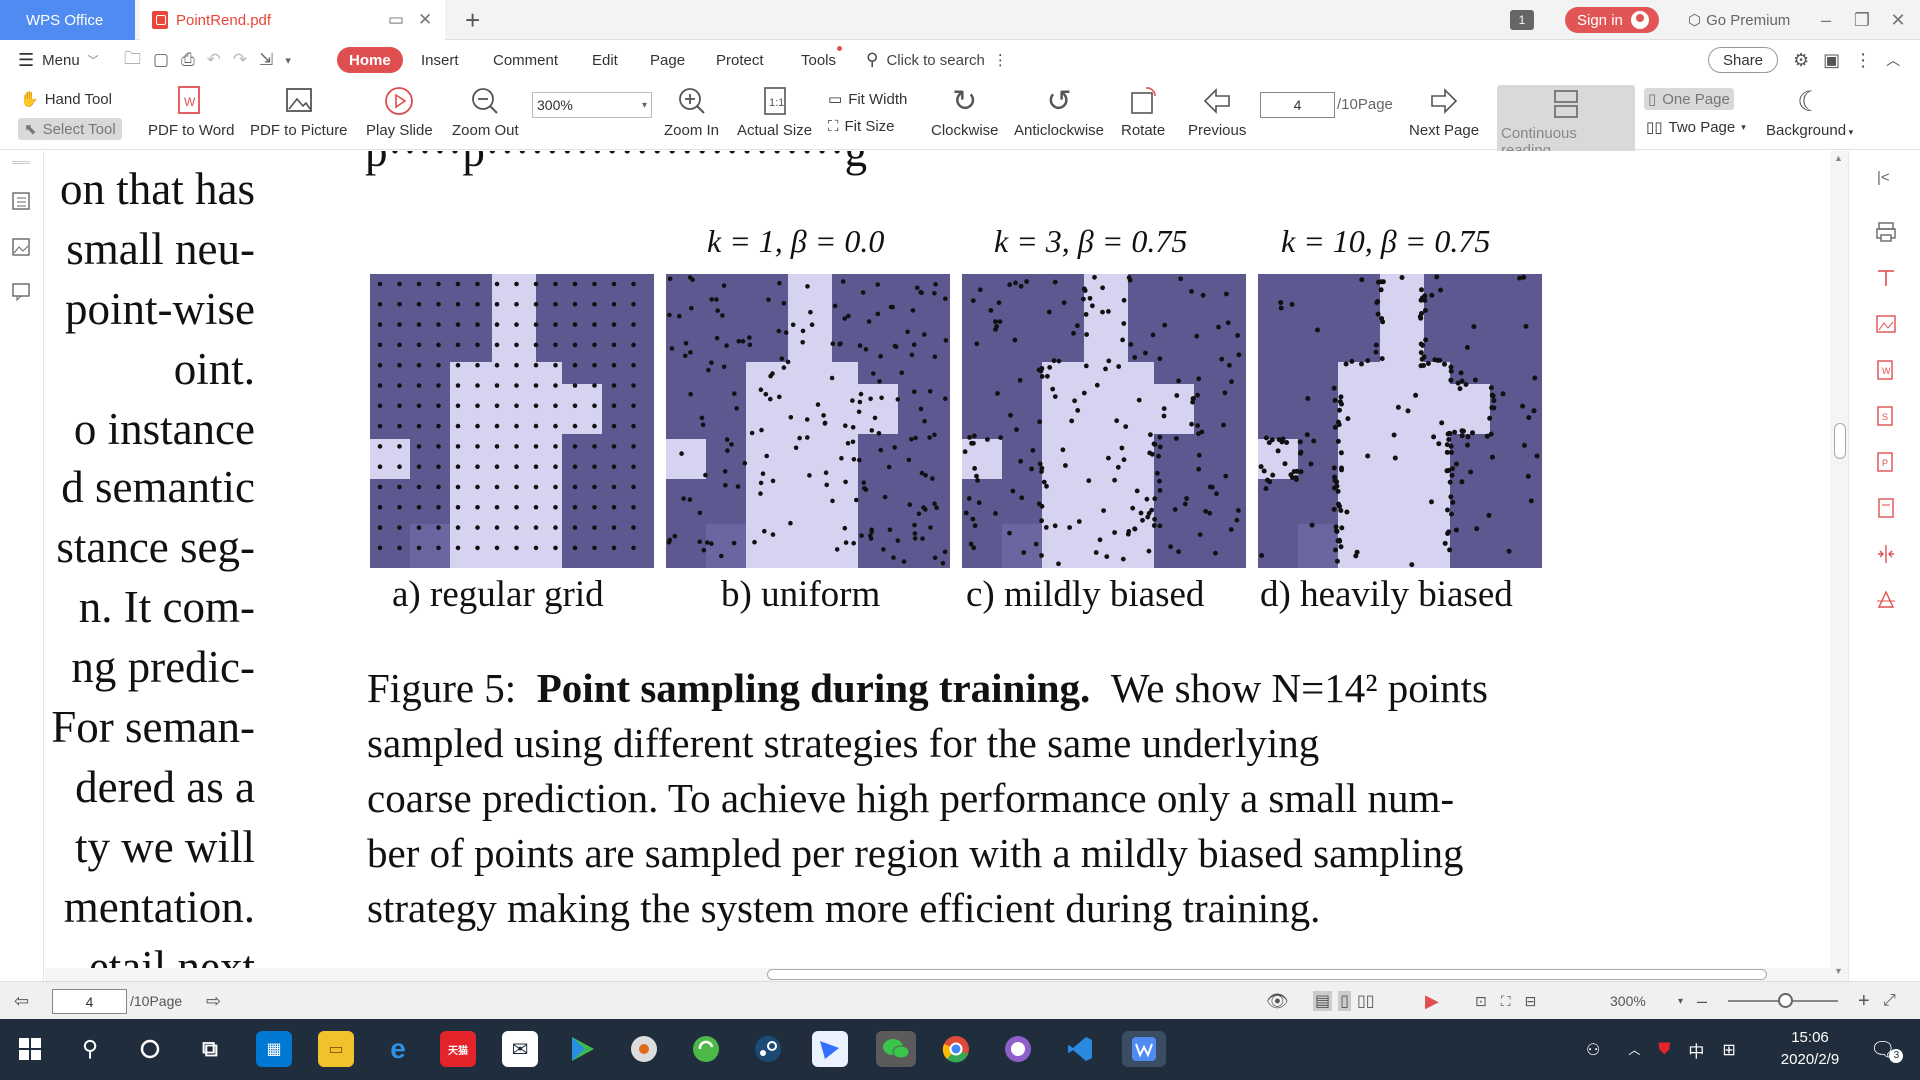  Describe the element at coordinates (67, 20) in the screenshot. I see `wps-office-tab: WPS Office` at that location.